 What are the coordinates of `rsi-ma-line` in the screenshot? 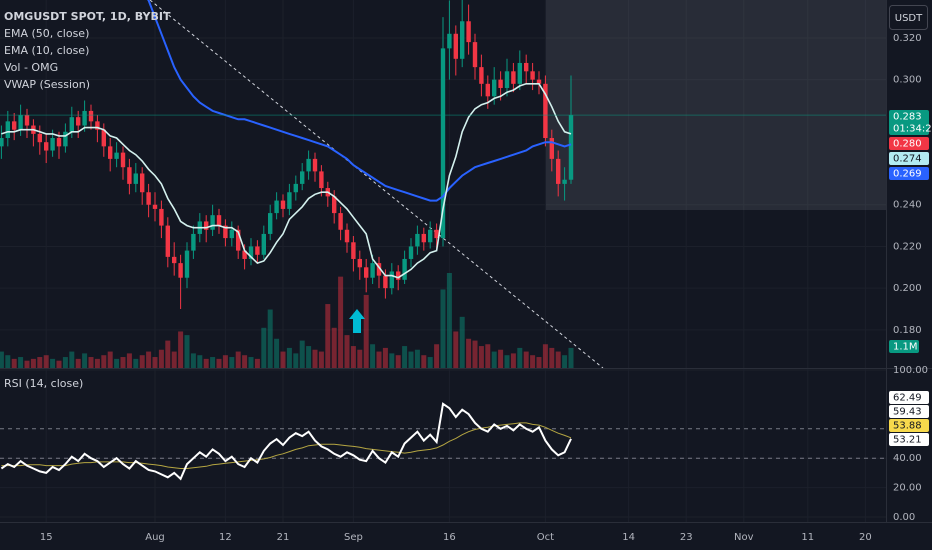 It's located at (286, 445).